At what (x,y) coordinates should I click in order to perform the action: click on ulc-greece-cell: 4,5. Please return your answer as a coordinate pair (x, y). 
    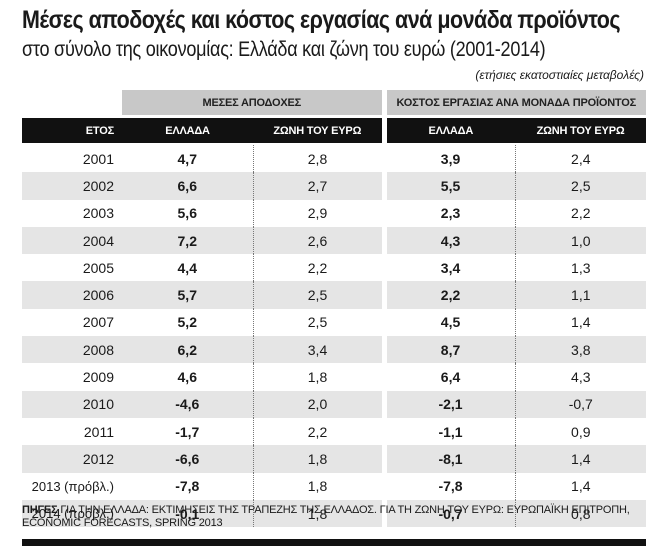
    Looking at the image, I should click on (450, 322).